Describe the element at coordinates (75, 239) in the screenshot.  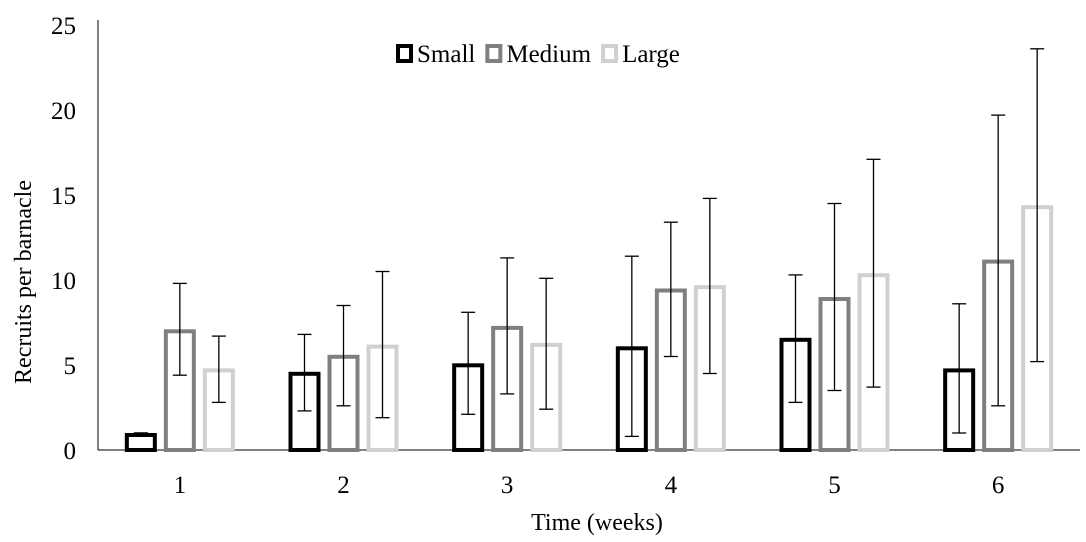
I see `y-axis: 0 5 10 15 20 25` at that location.